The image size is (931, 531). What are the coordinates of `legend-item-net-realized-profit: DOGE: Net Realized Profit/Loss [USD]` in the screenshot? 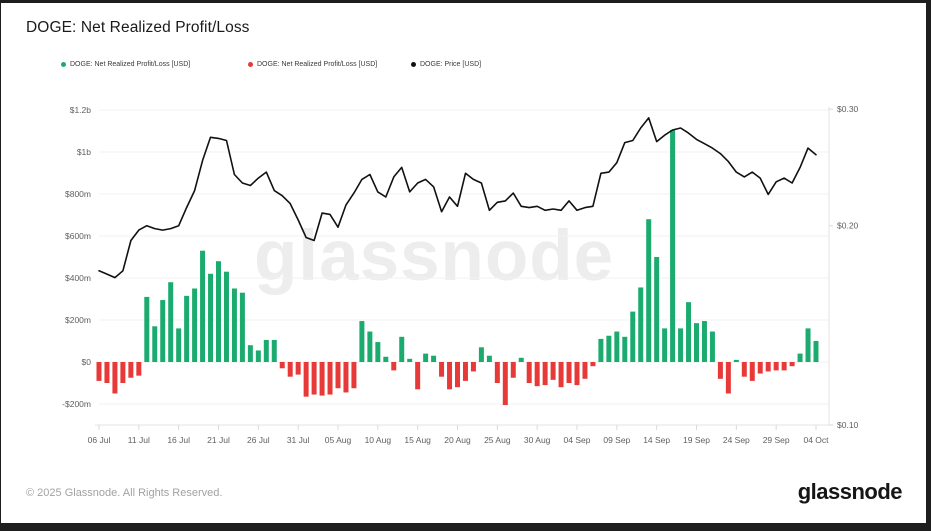 It's located at (125, 64).